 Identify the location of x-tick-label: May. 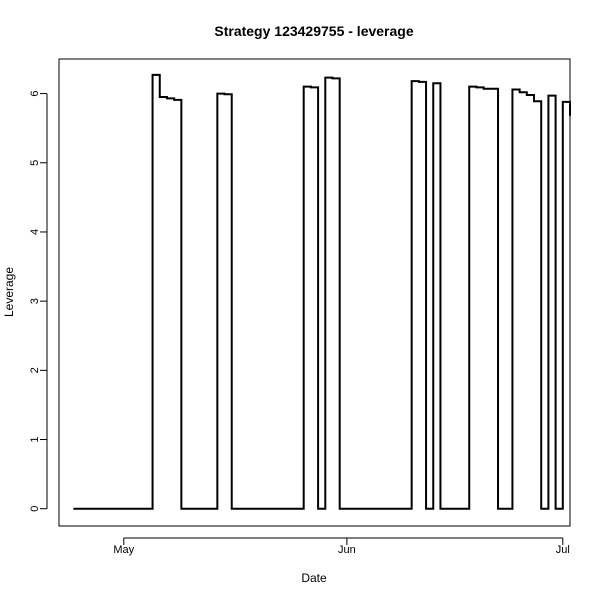
(123, 550).